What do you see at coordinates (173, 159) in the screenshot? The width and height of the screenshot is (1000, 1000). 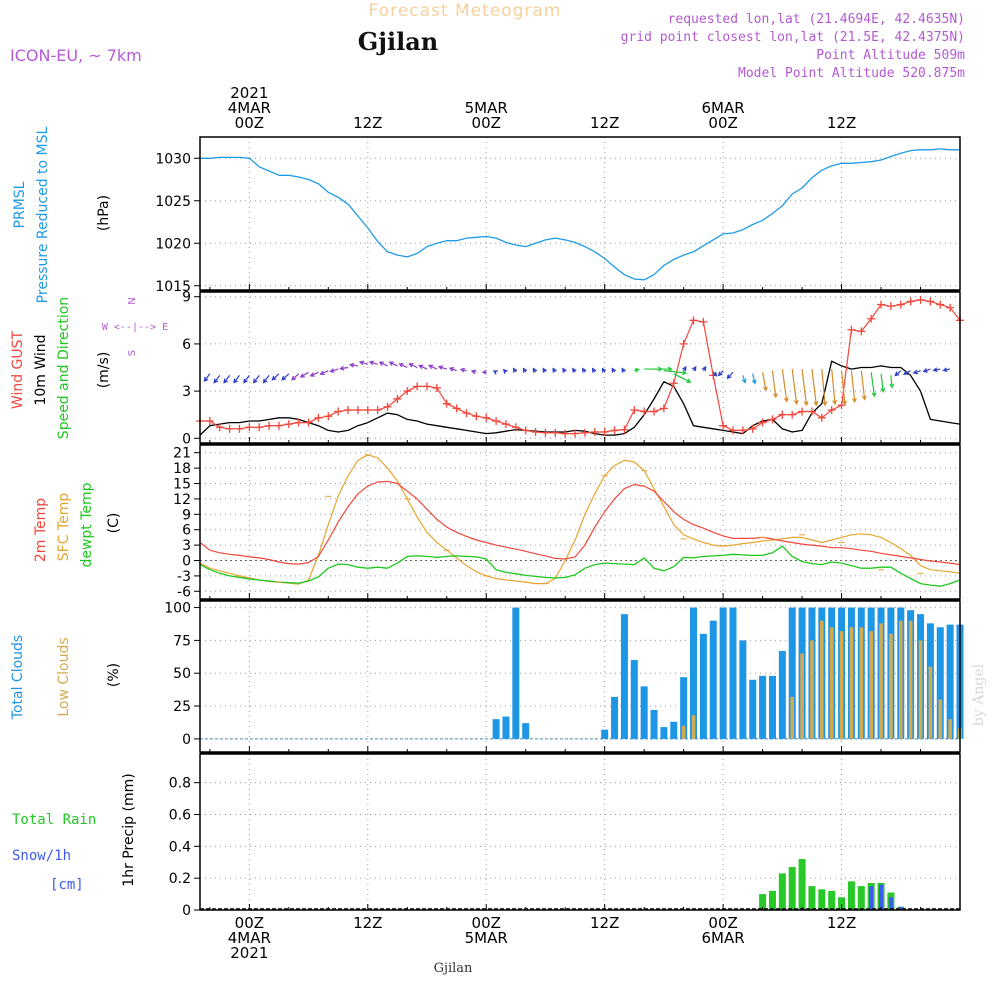 I see `pressure-ytick-label: 1030` at bounding box center [173, 159].